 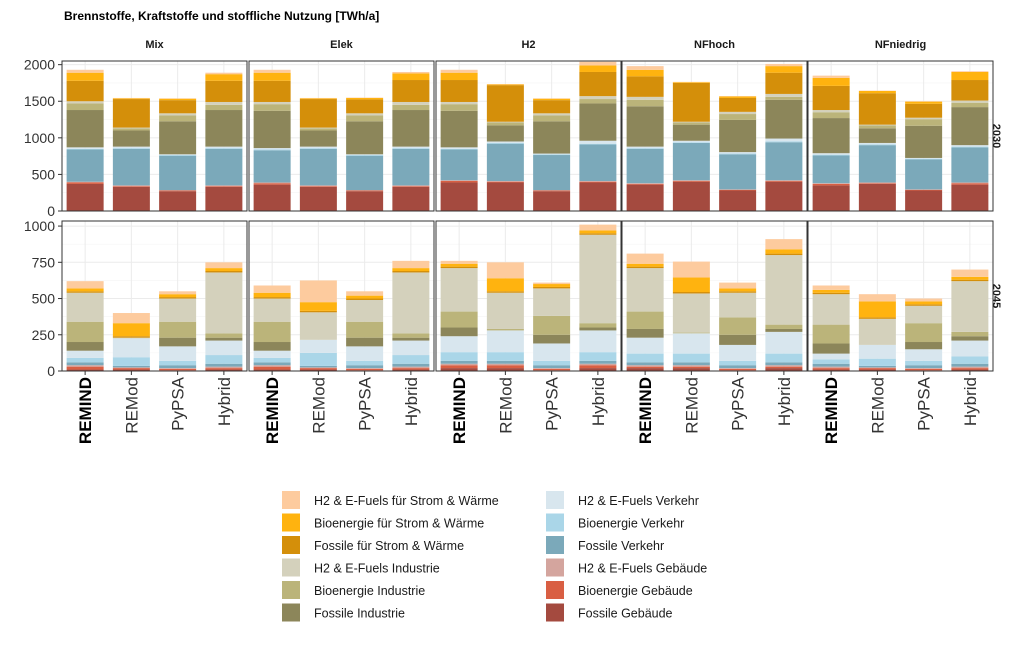 What do you see at coordinates (318, 306) in the screenshot?
I see `bar-segment-bioenergie-f-r-strom-w-rme-remod` at bounding box center [318, 306].